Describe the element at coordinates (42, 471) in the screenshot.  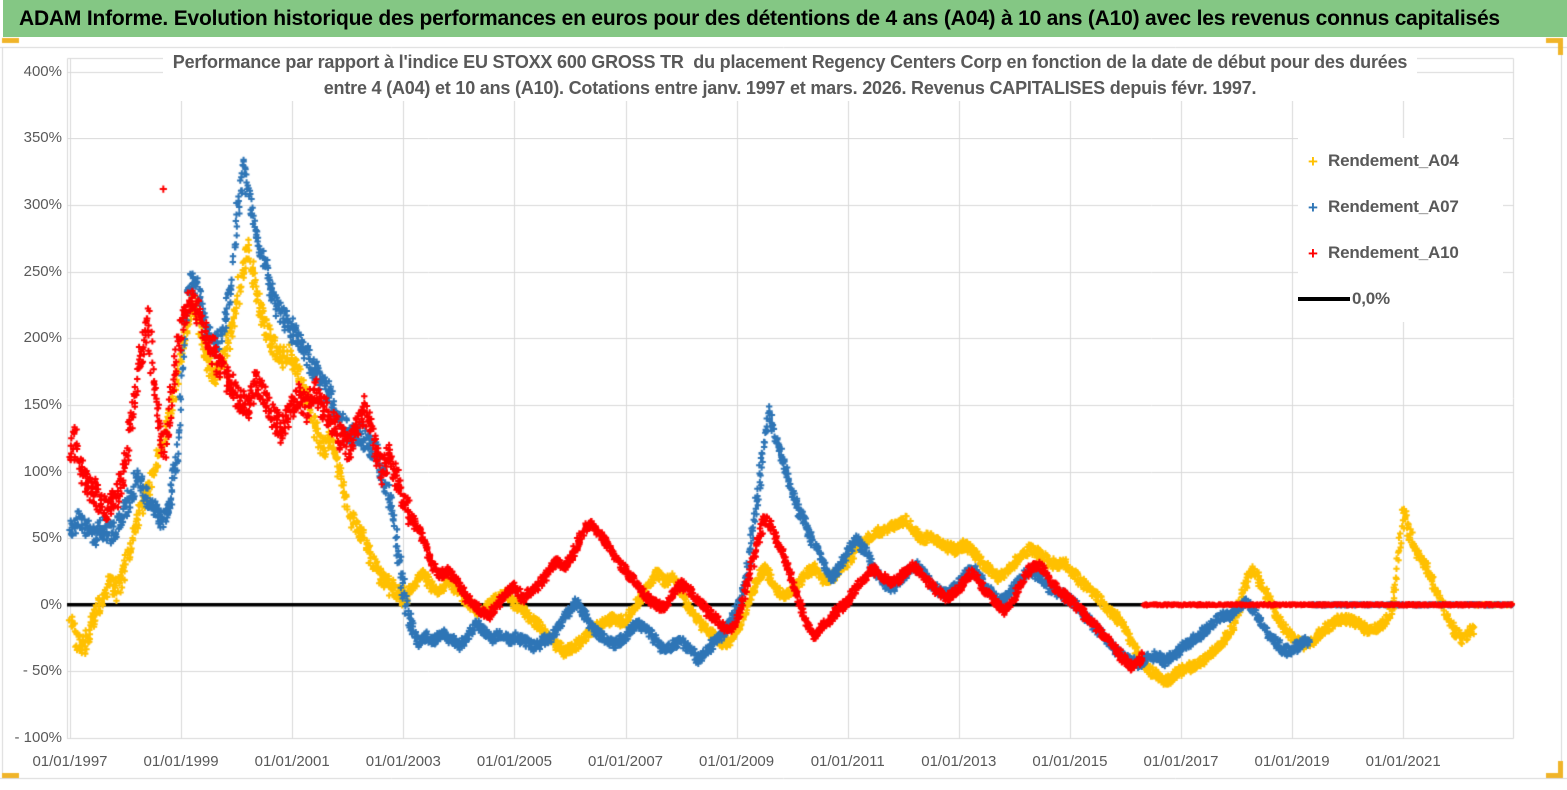
I see `y-axis-tick-label: 100%` at that location.